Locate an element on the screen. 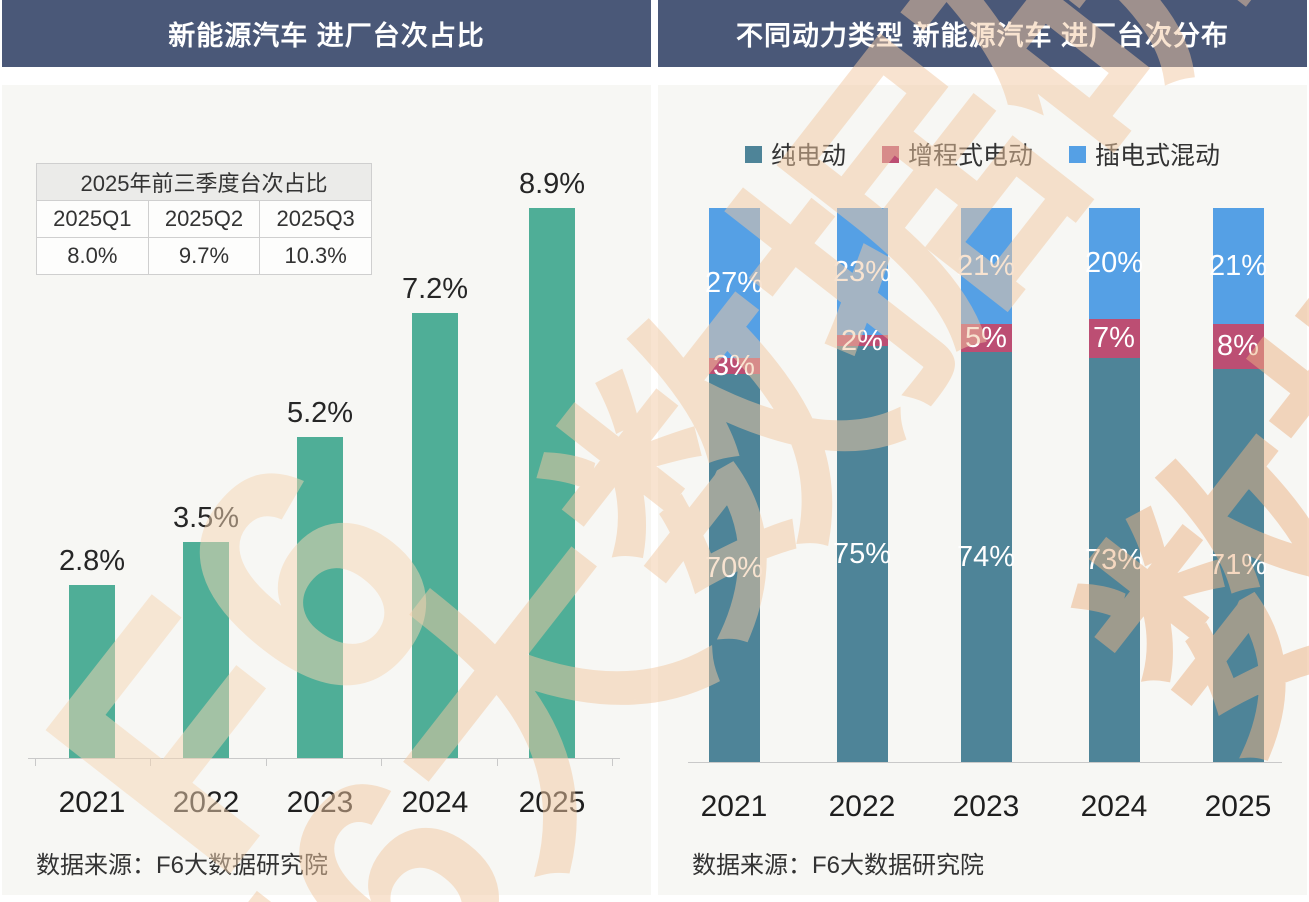  segment-value-label: 74% is located at coordinates (986, 556).